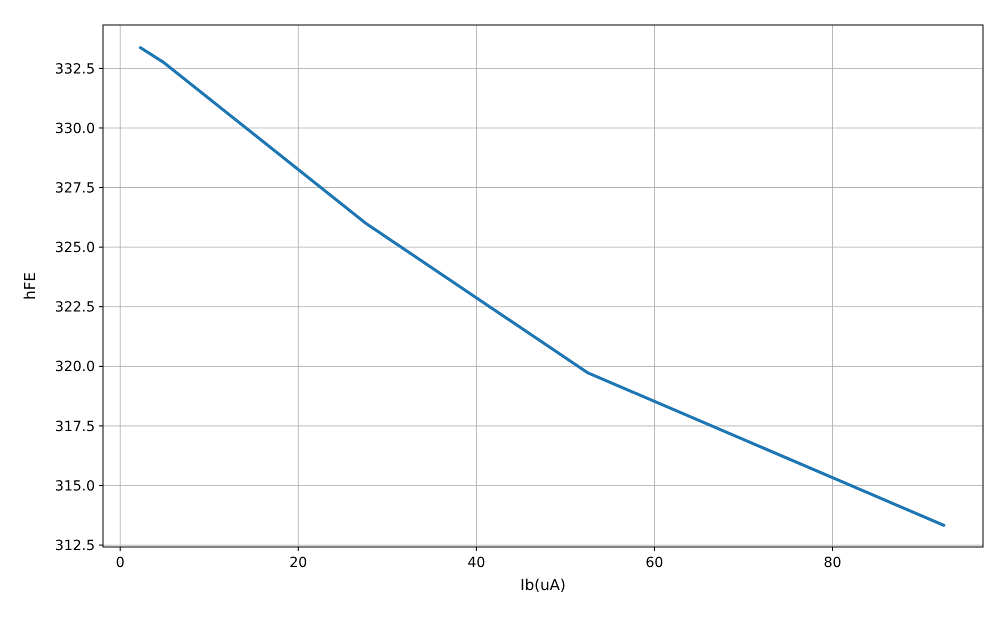 The width and height of the screenshot is (1000, 625). Describe the element at coordinates (74, 188) in the screenshot. I see `y-tick-label: 327.5` at that location.